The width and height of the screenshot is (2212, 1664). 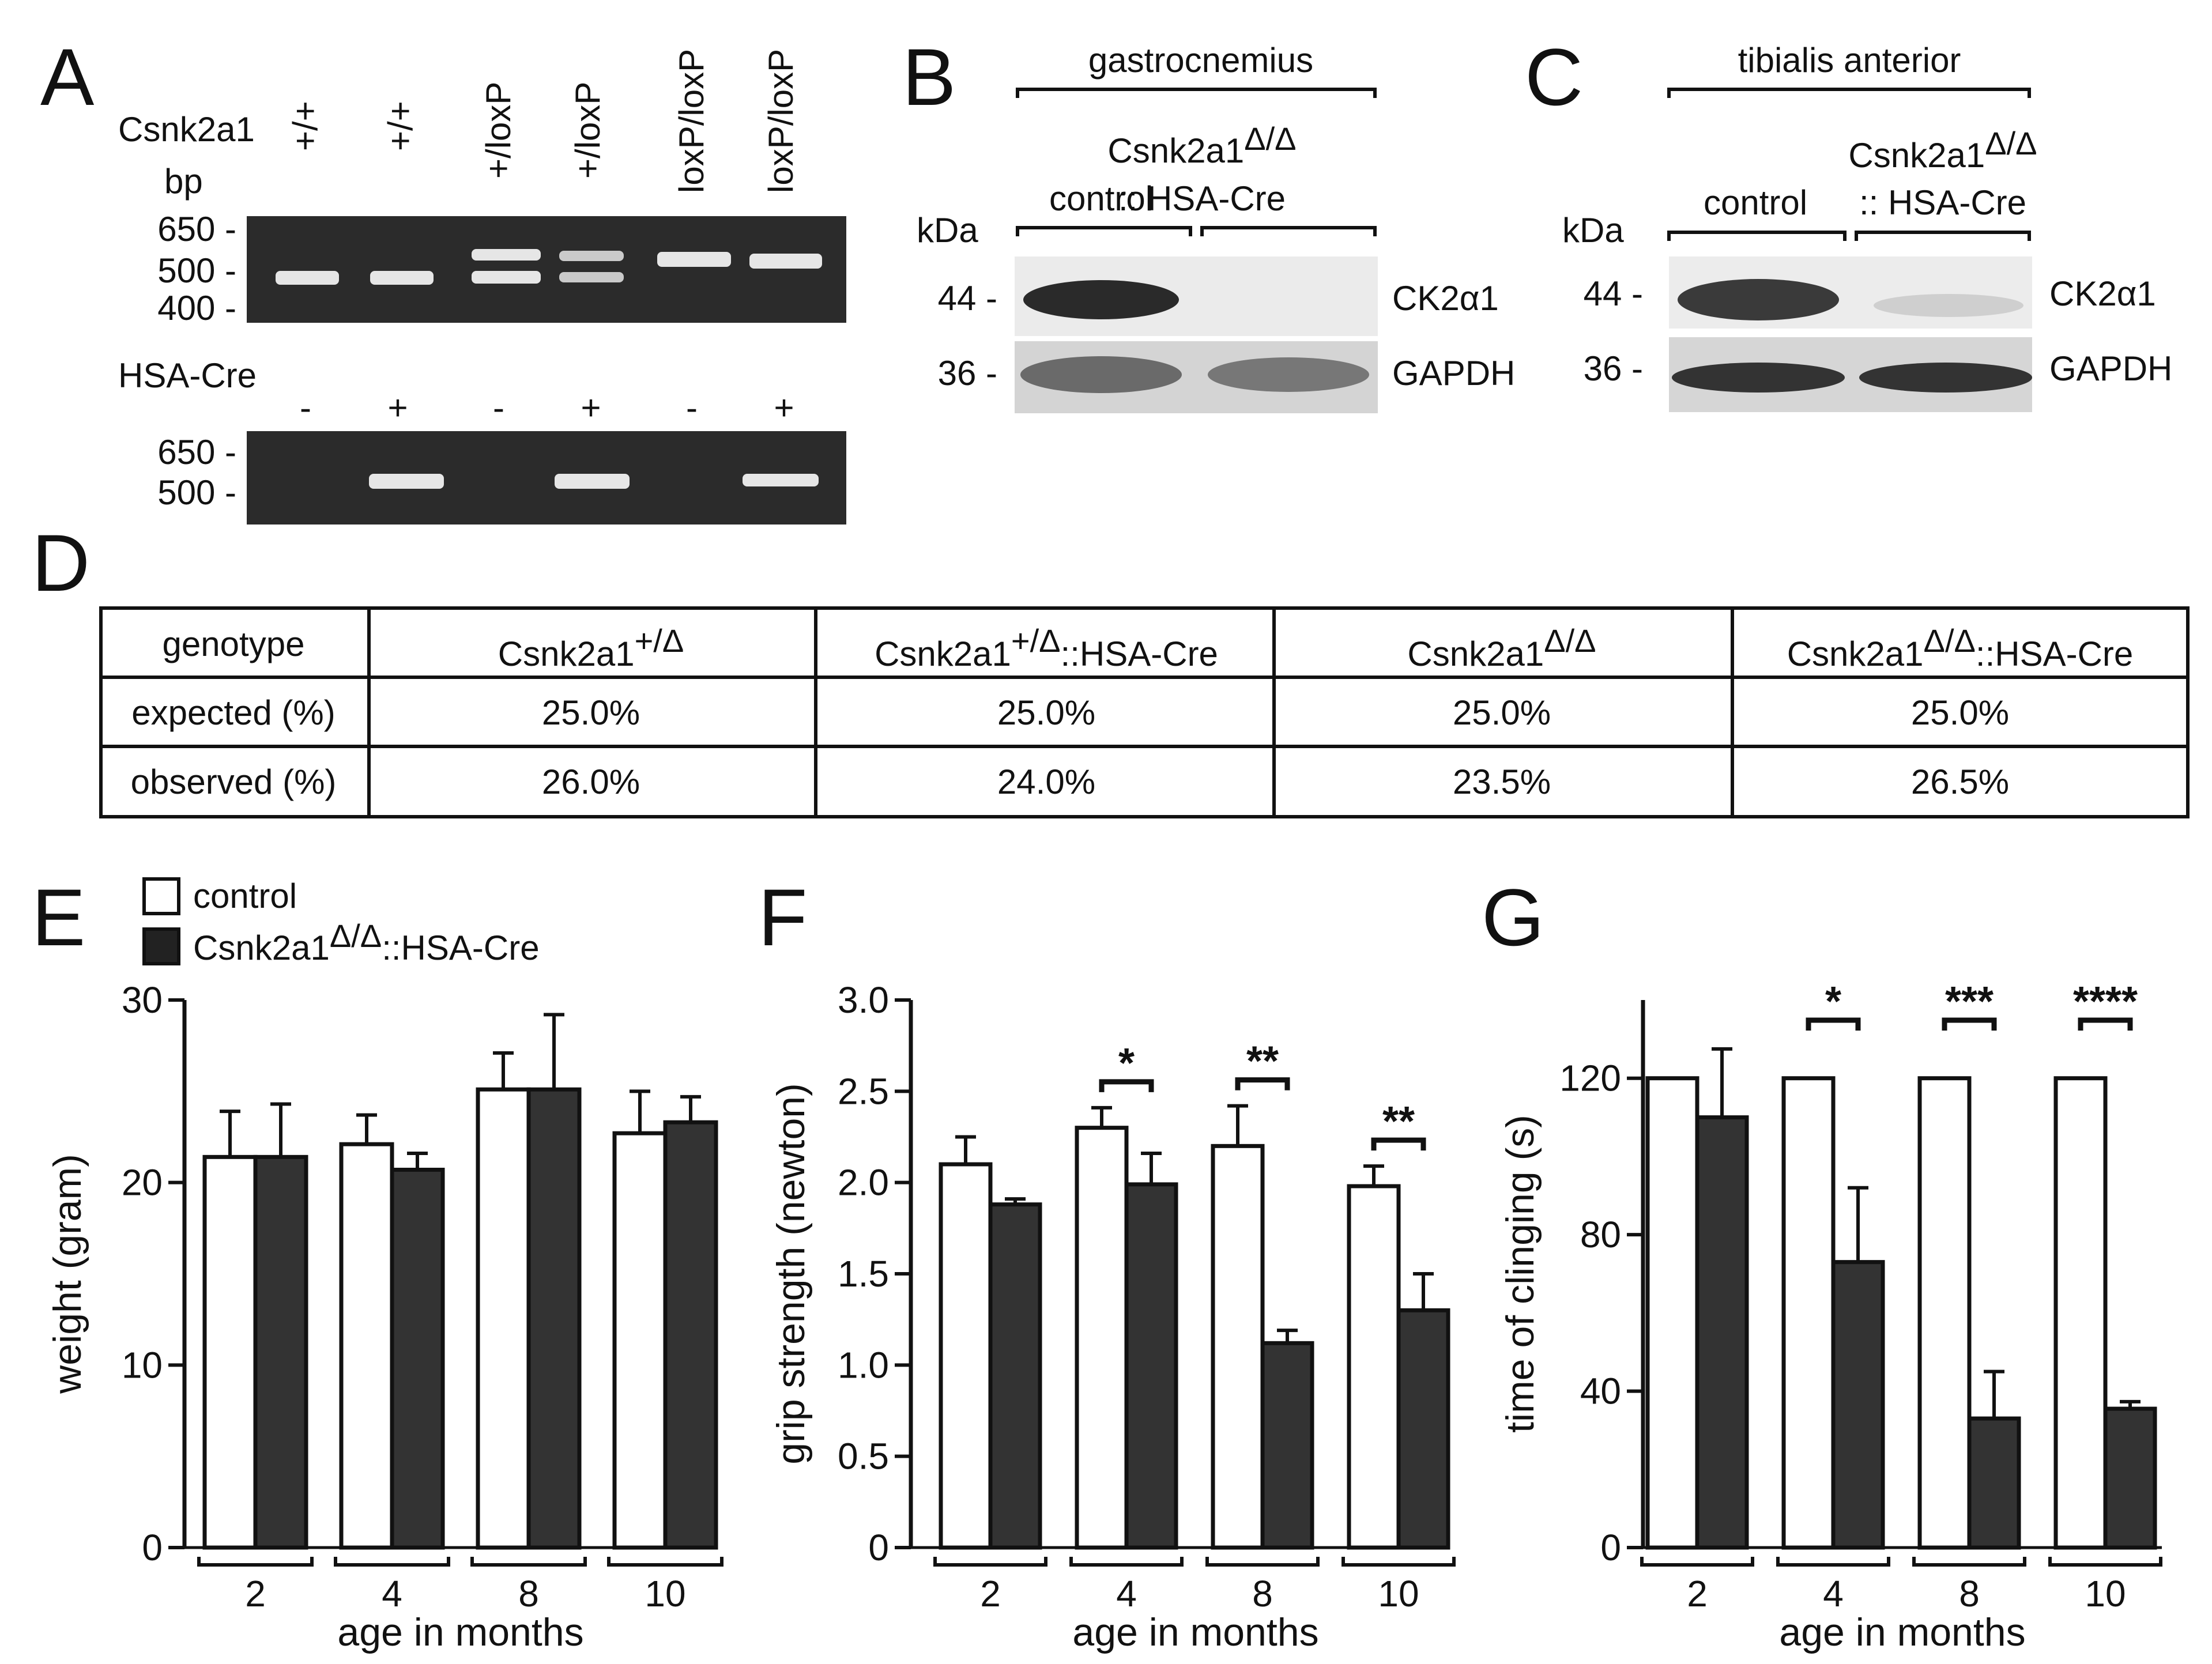 What do you see at coordinates (547, 407) in the screenshot?
I see `cre-lane-labels: - + - + - +` at bounding box center [547, 407].